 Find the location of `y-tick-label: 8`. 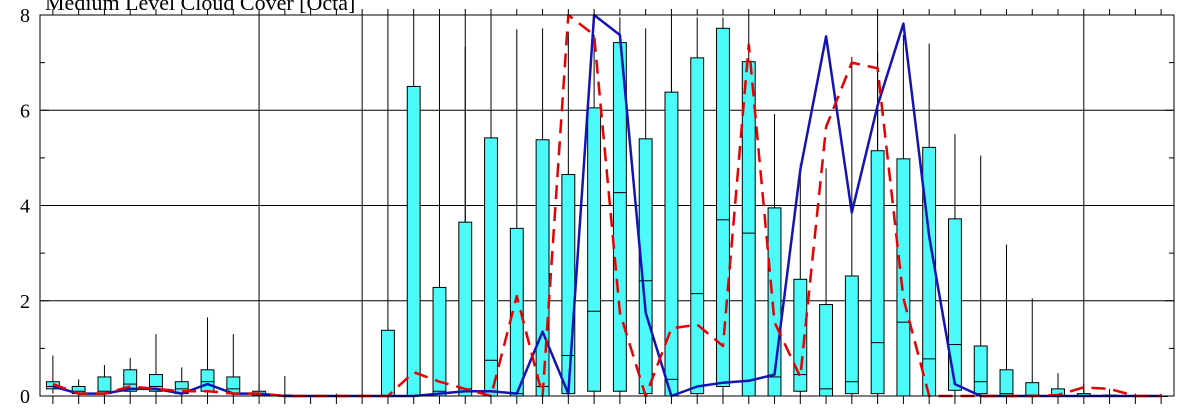

y-tick-label: 8 is located at coordinates (25, 16).